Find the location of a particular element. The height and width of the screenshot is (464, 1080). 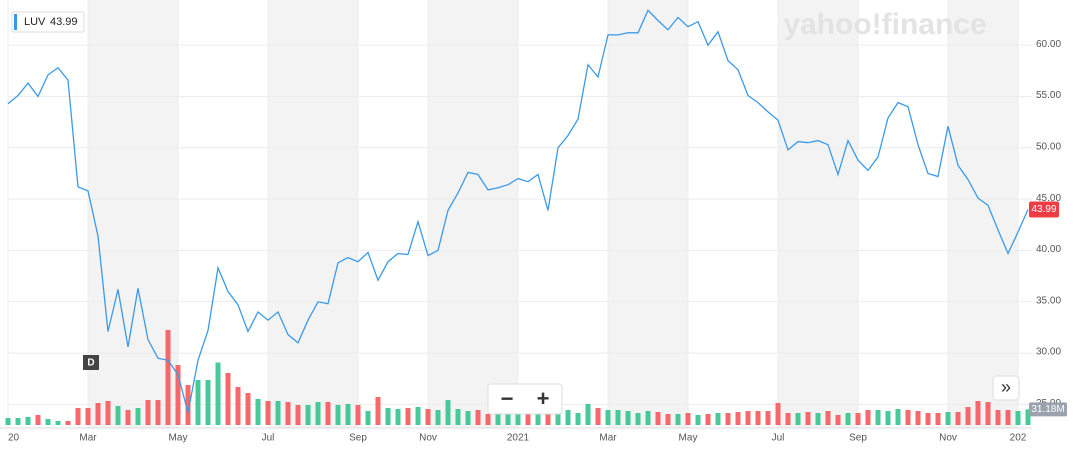

badges: 43.99 31.18M is located at coordinates (1048, 309).